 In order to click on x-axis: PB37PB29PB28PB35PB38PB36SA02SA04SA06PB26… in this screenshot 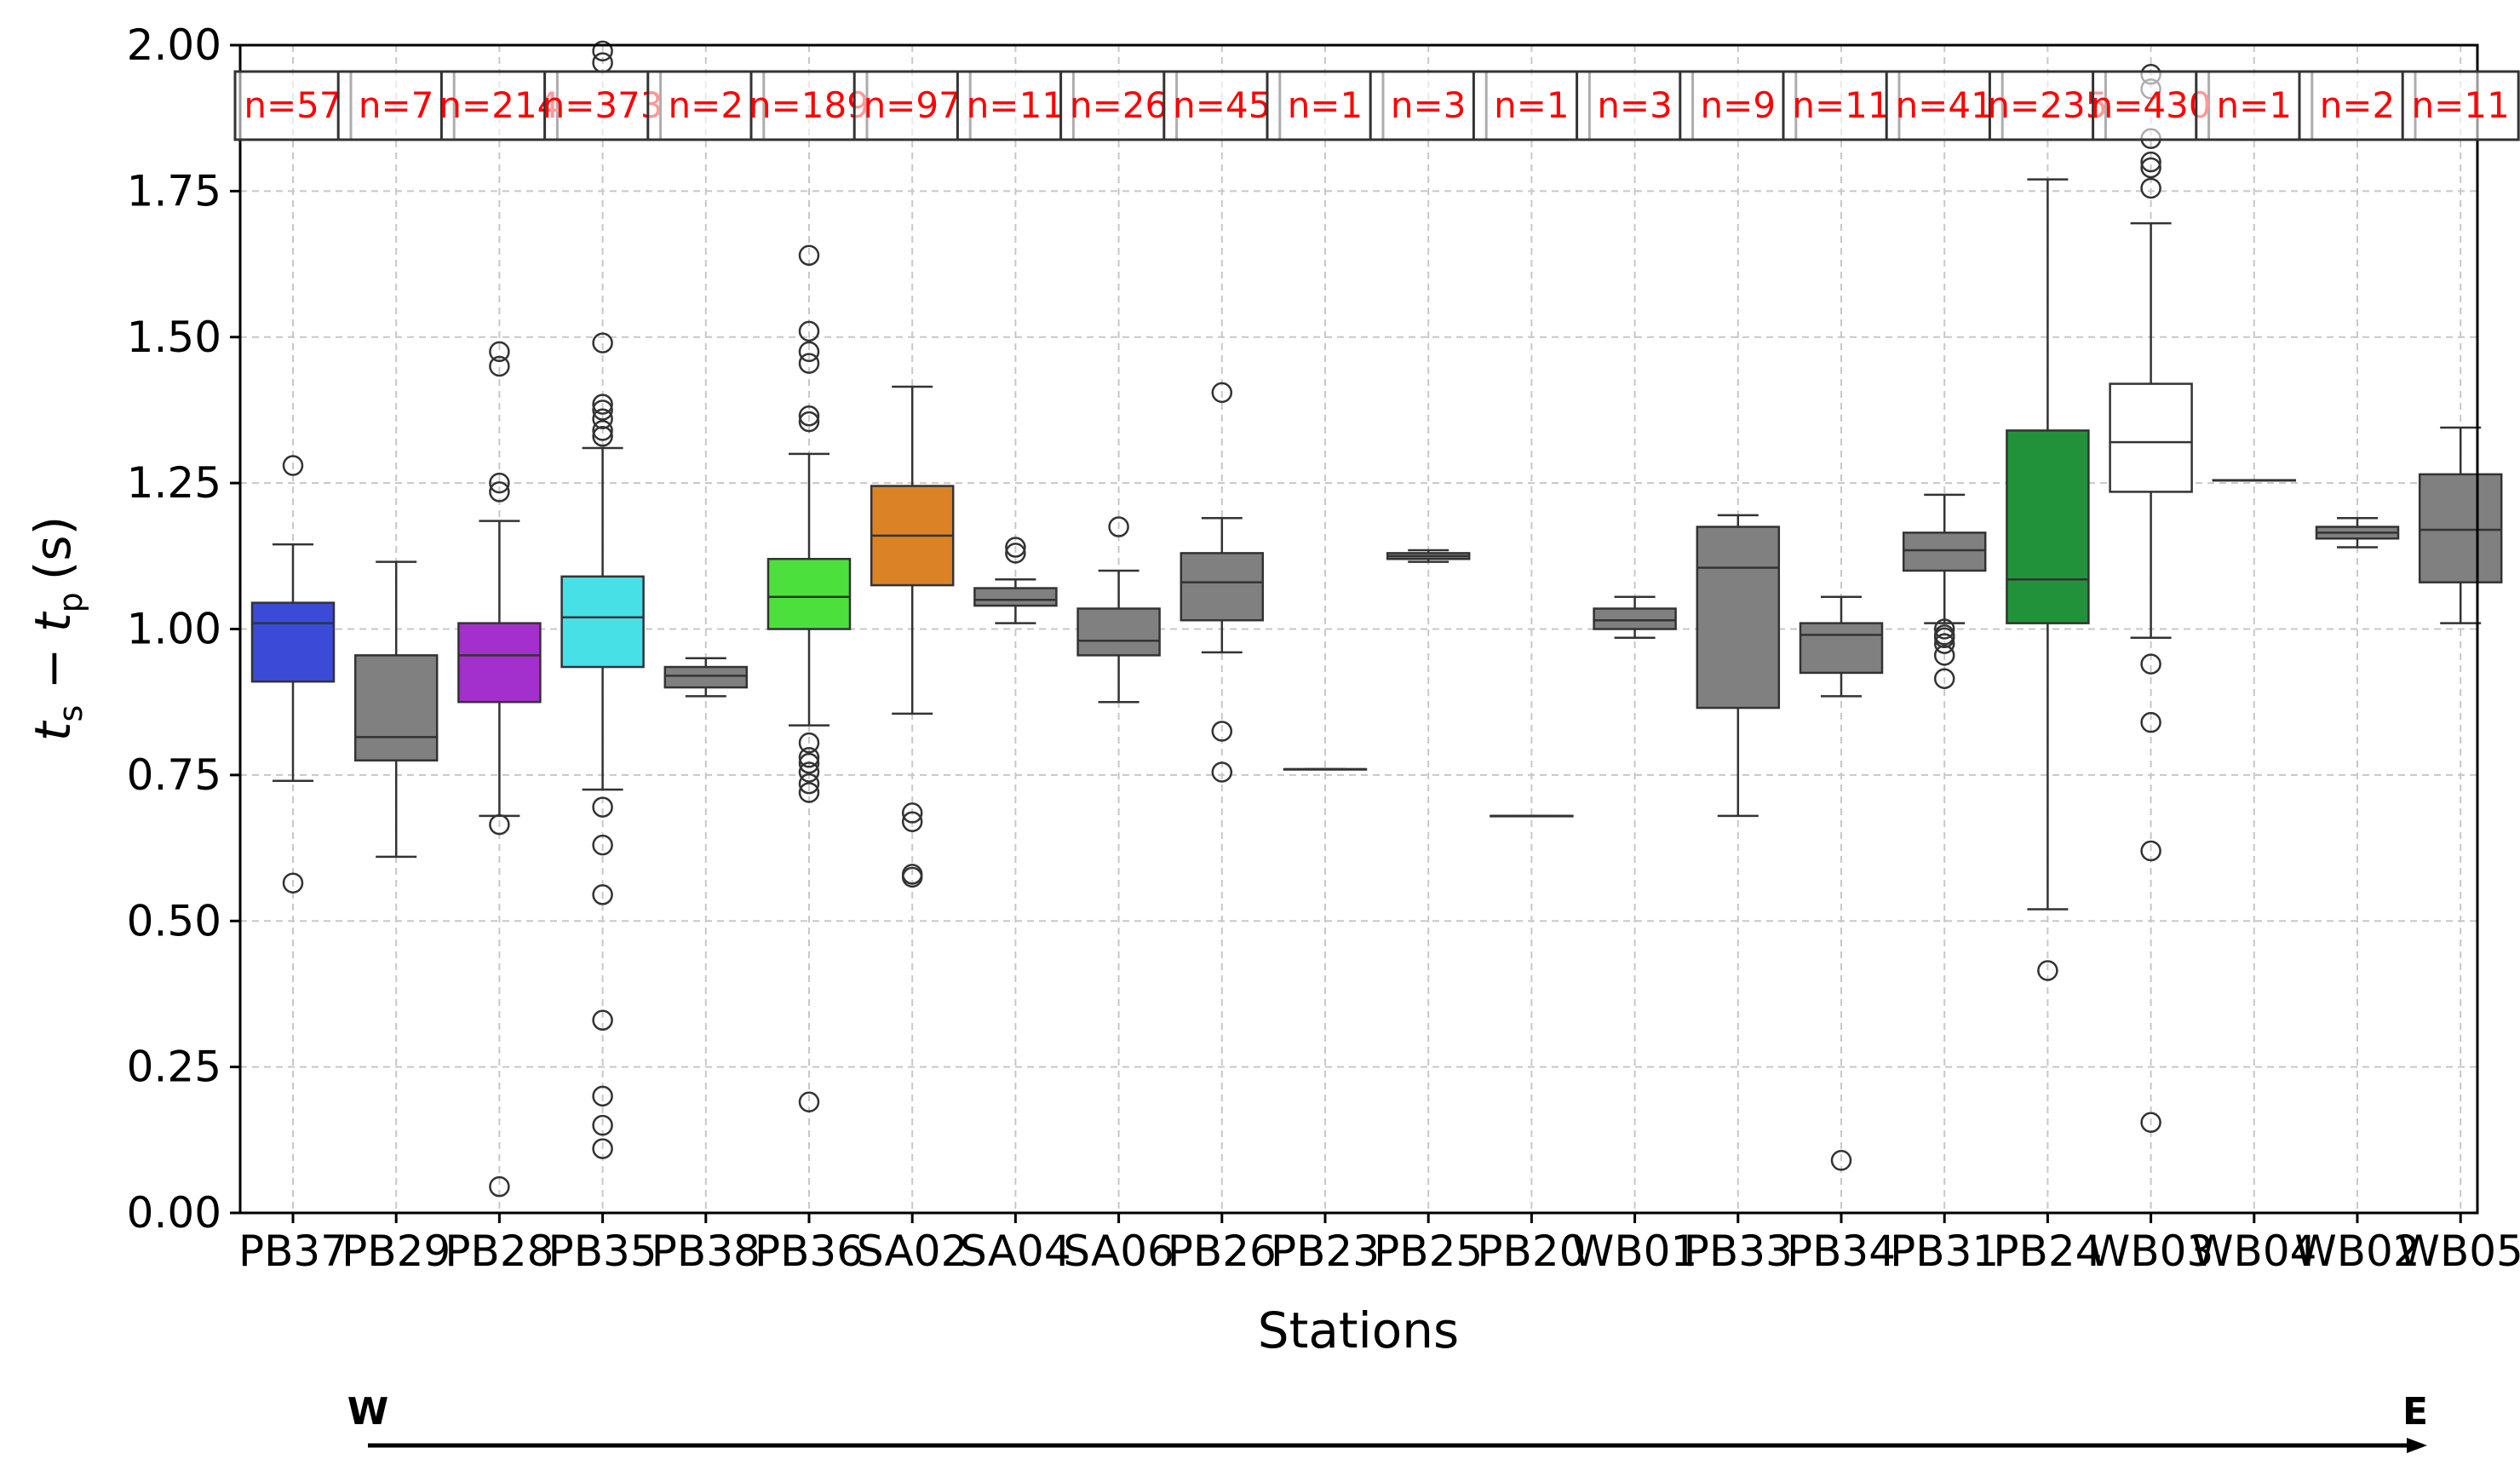, I will do `click(1379, 1244)`.